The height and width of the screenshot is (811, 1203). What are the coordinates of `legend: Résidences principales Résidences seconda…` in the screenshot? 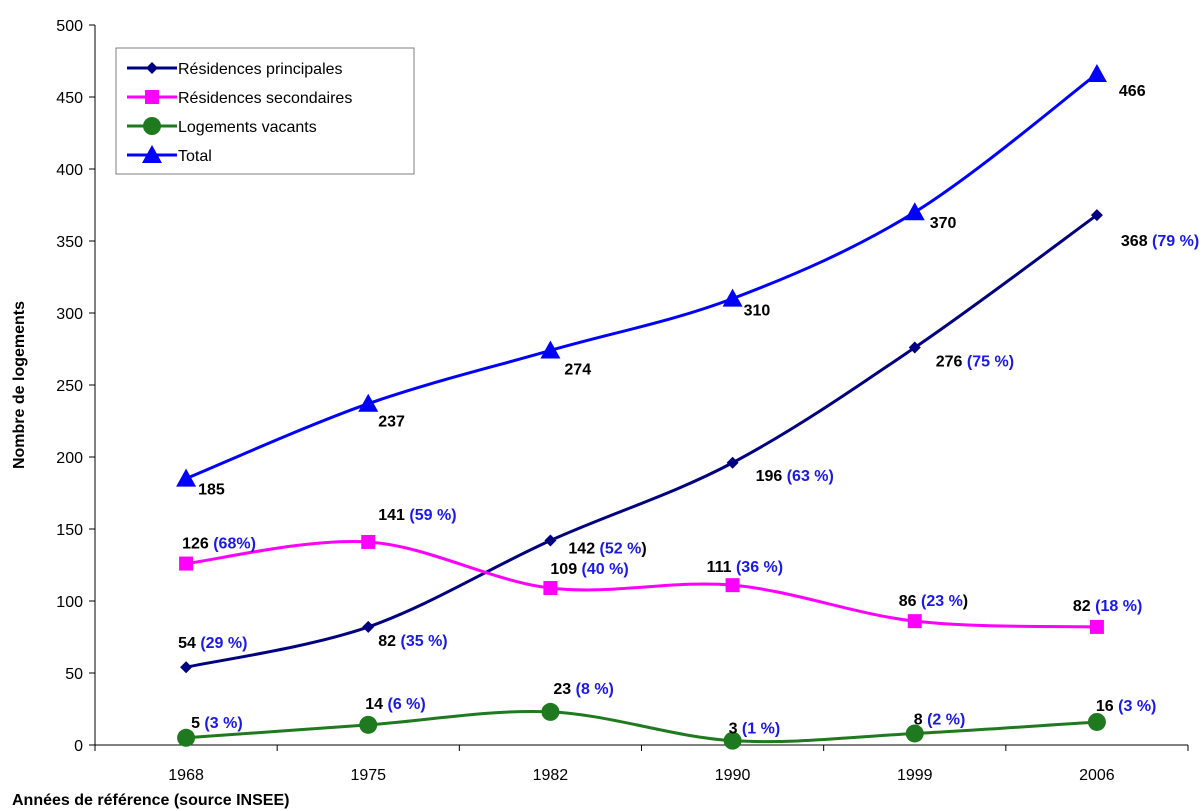 It's located at (265, 111).